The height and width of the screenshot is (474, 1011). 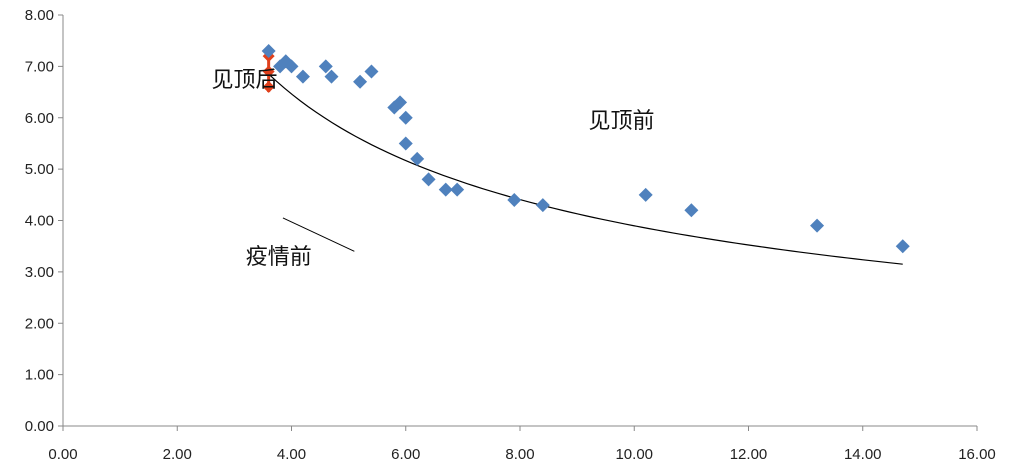 I want to click on x-tick-label: 12.00, so click(x=749, y=454).